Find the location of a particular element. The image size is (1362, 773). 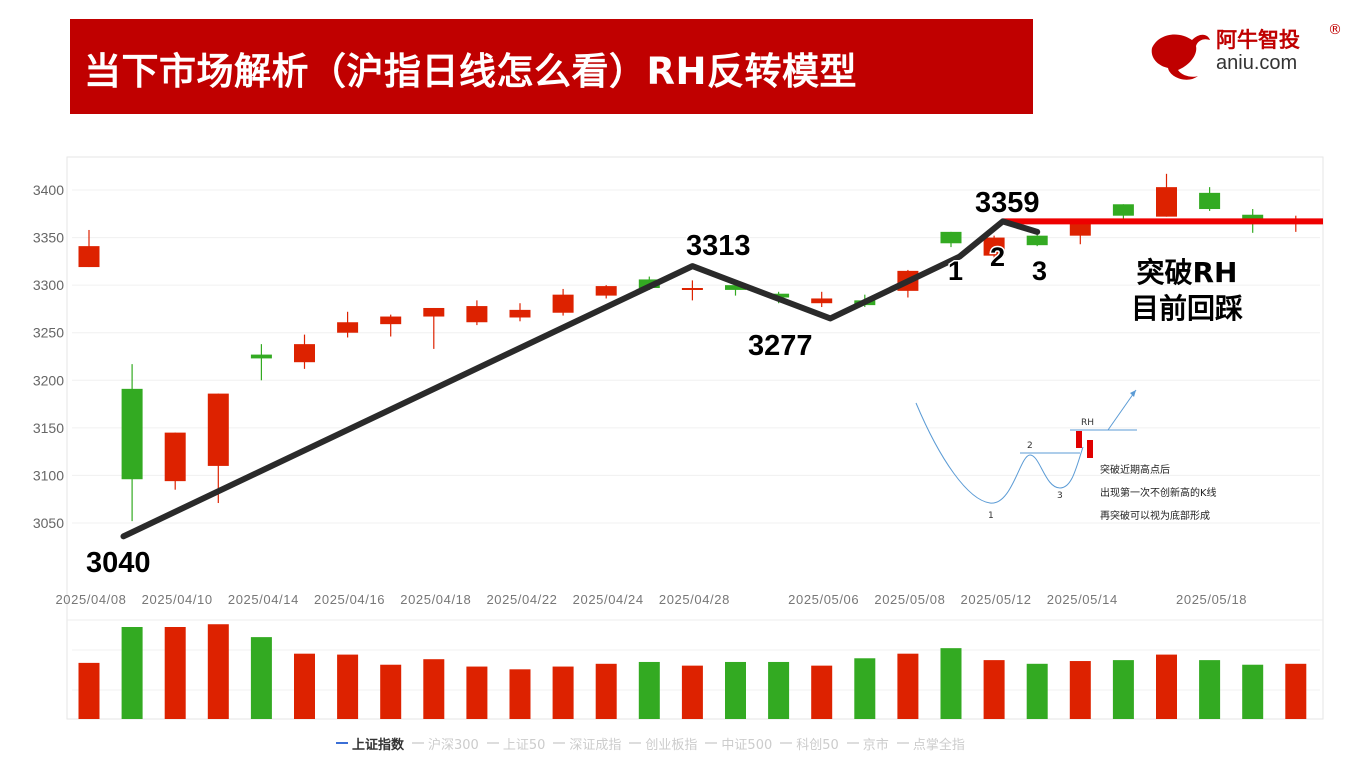

x-tick-label: 2025/04/16 is located at coordinates (349, 599).